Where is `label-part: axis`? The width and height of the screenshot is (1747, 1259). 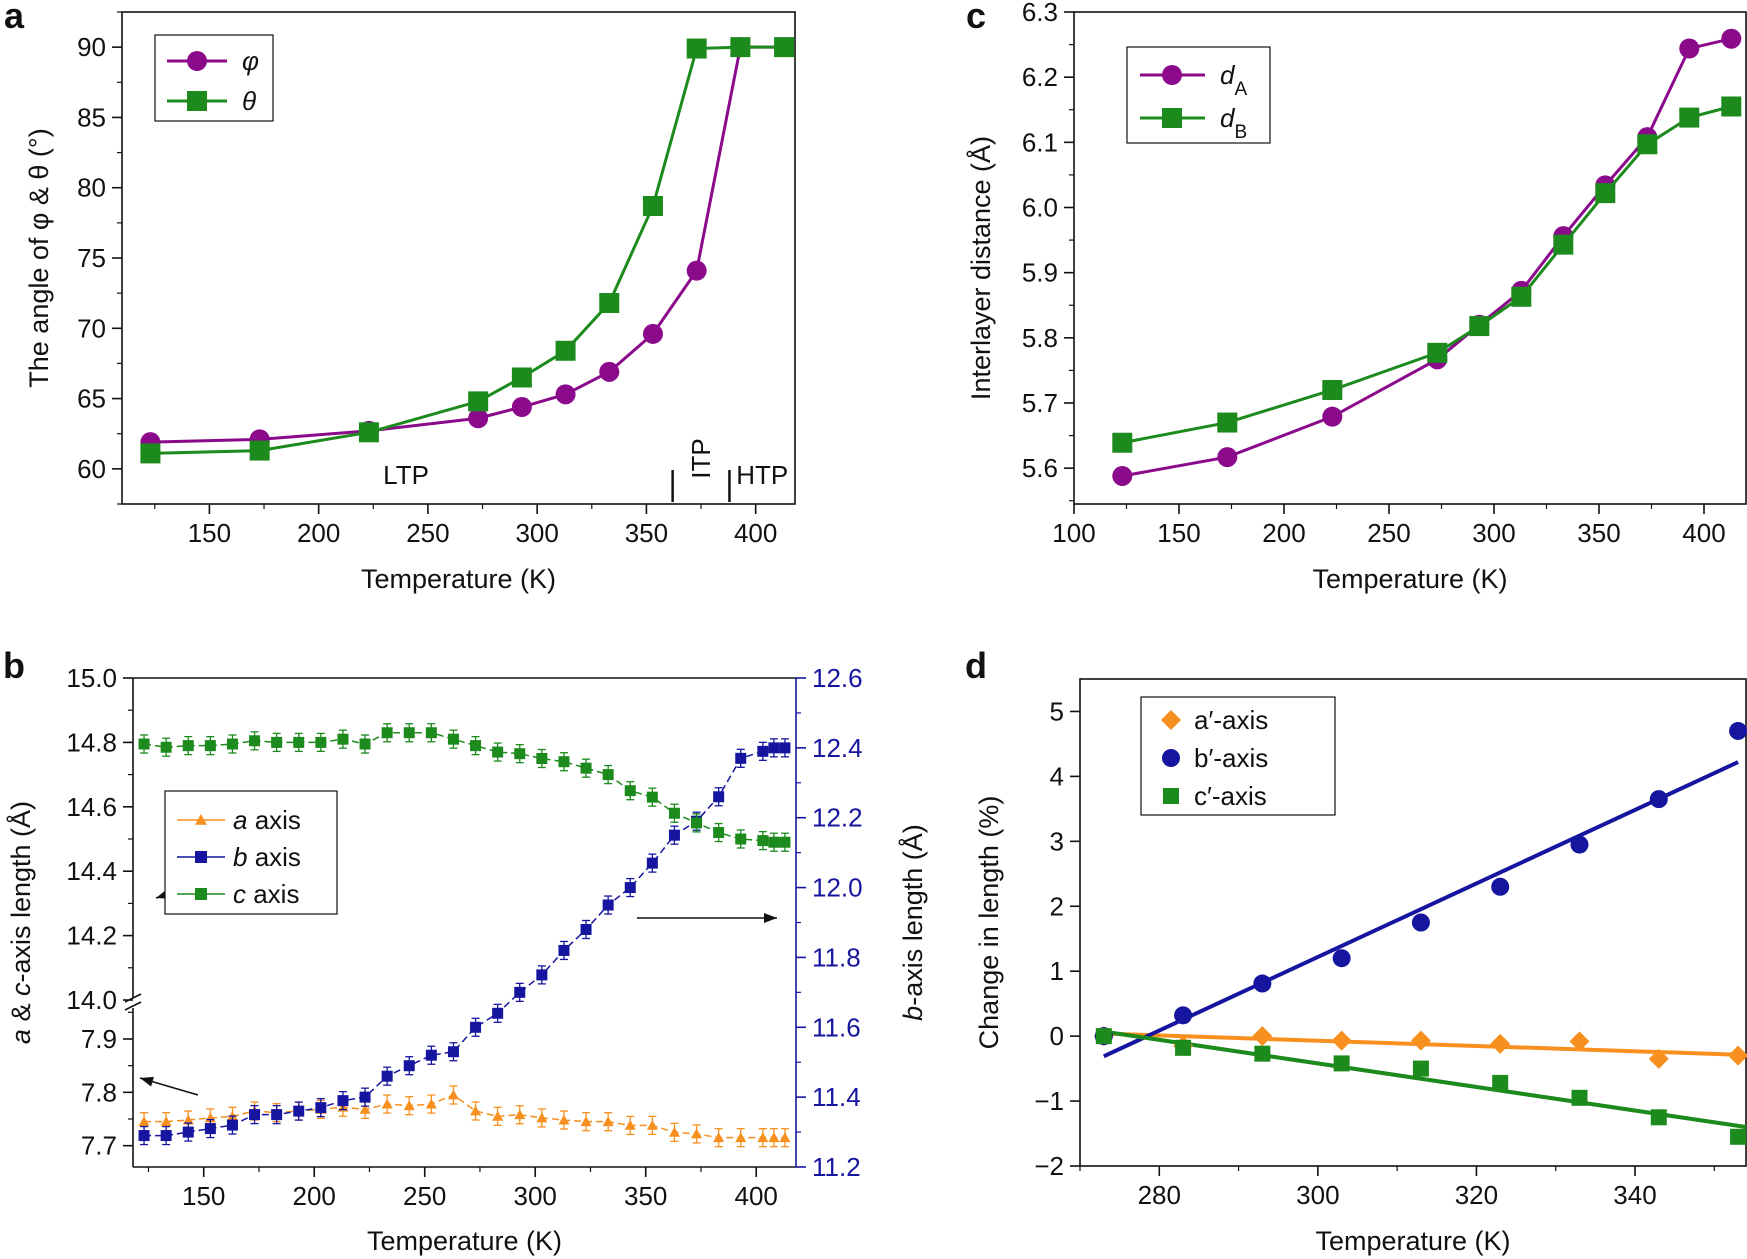 label-part: axis is located at coordinates (273, 820).